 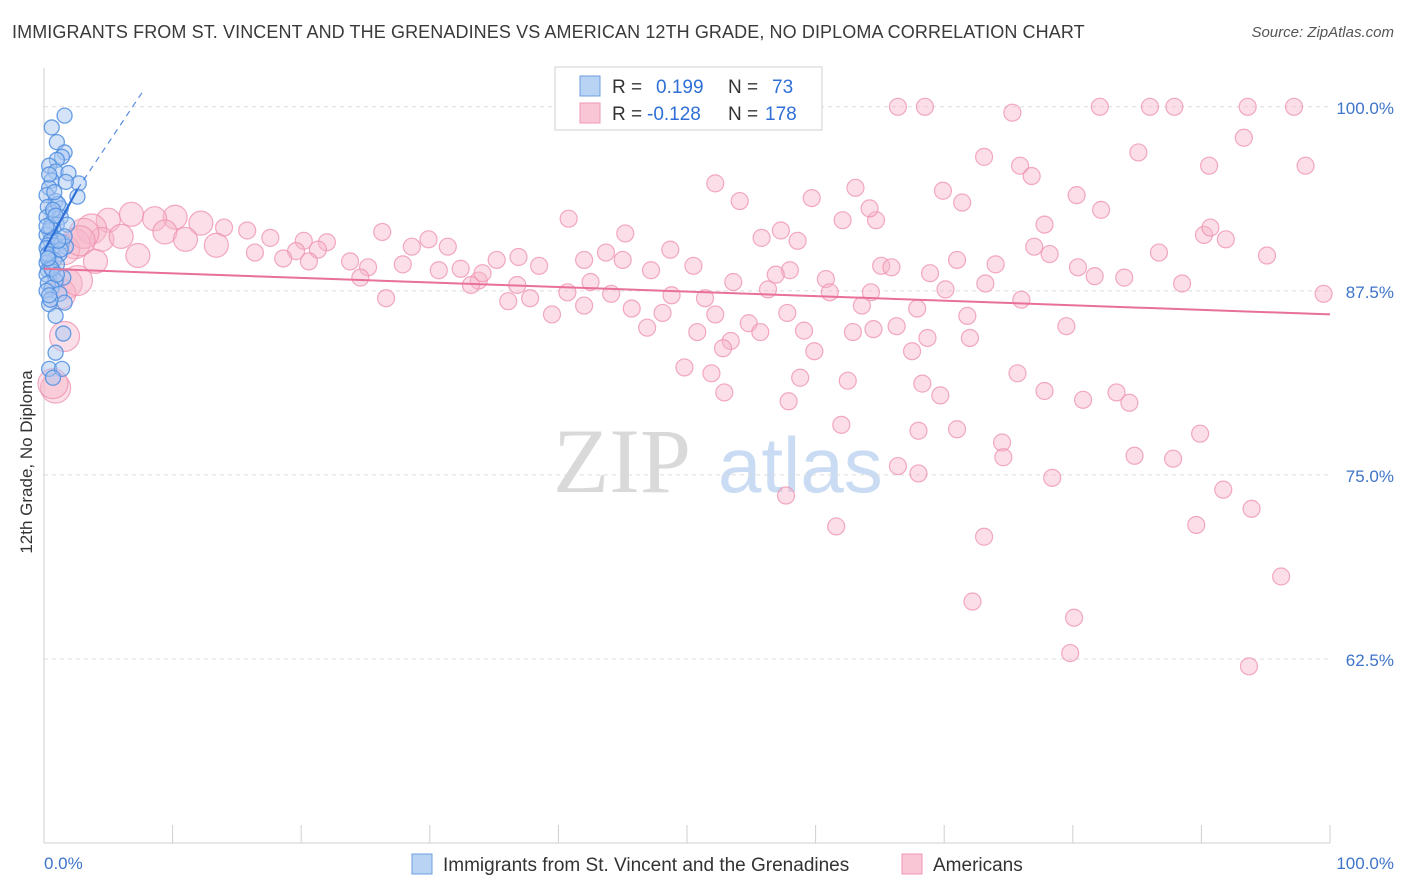 What do you see at coordinates (590, 113) in the screenshot?
I see `legend-pink-swatch` at bounding box center [590, 113].